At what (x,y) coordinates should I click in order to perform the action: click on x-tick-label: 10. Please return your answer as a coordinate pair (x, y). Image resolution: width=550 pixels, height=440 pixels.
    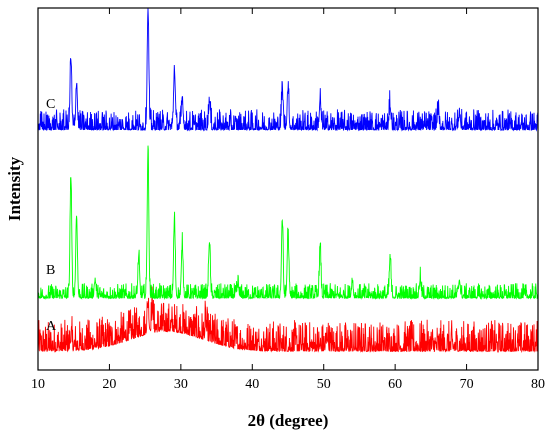
    Looking at the image, I should click on (38, 384).